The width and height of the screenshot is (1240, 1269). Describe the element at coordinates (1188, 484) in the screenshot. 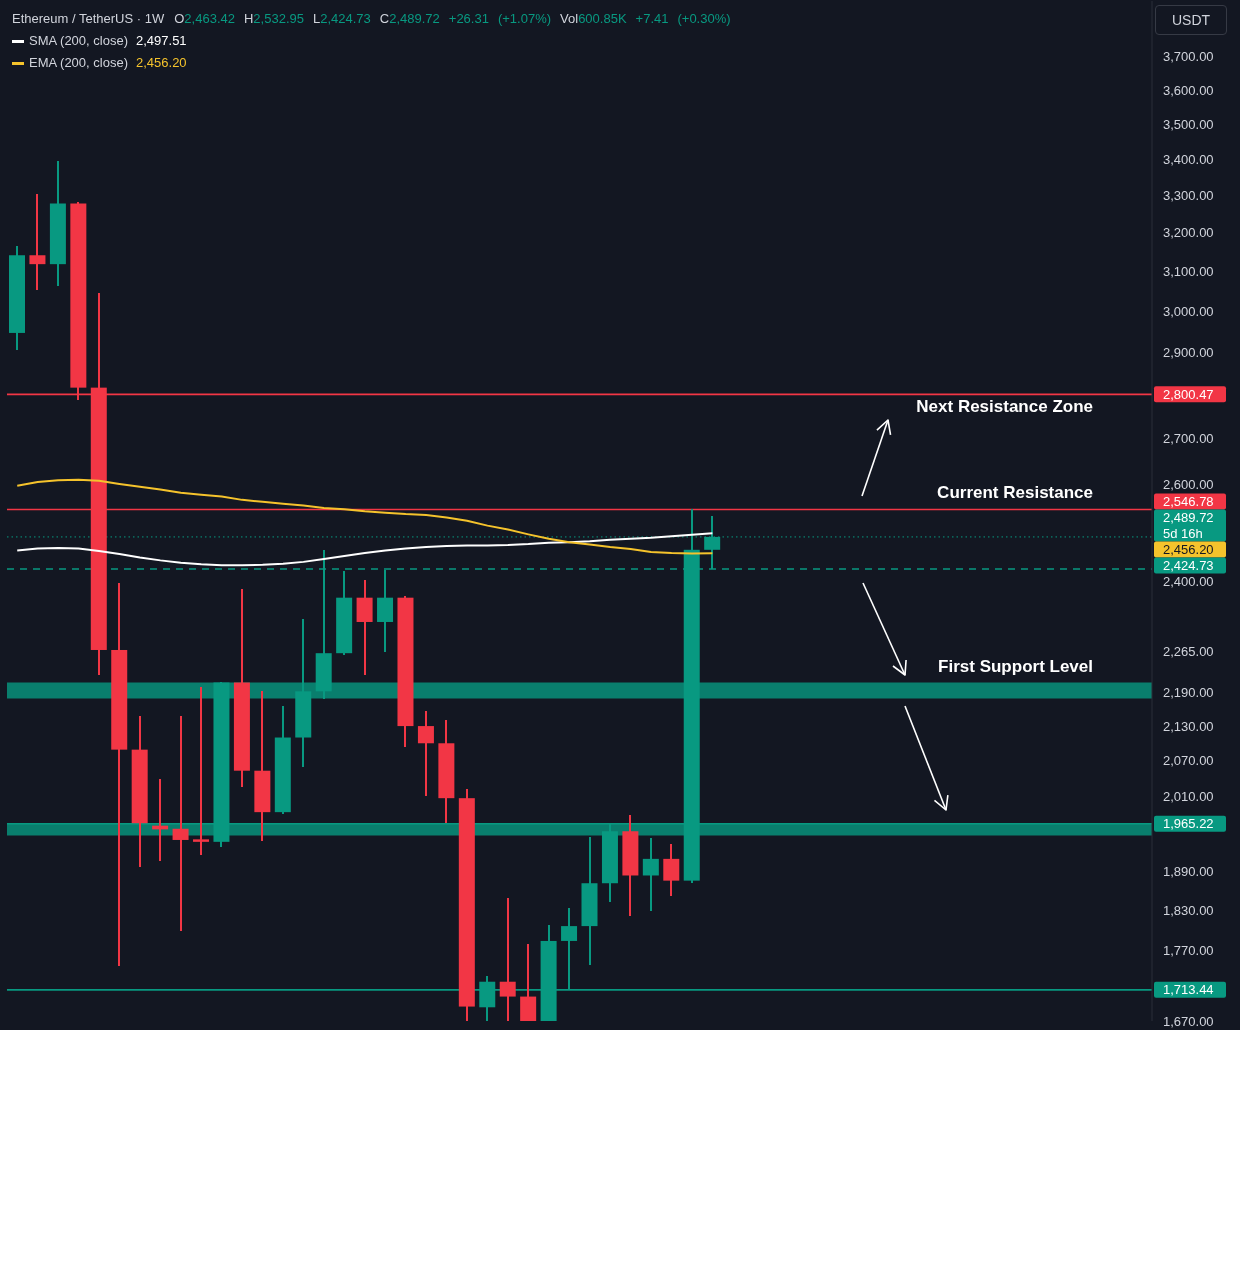

I see `y-tick-label: 2,600.00` at that location.